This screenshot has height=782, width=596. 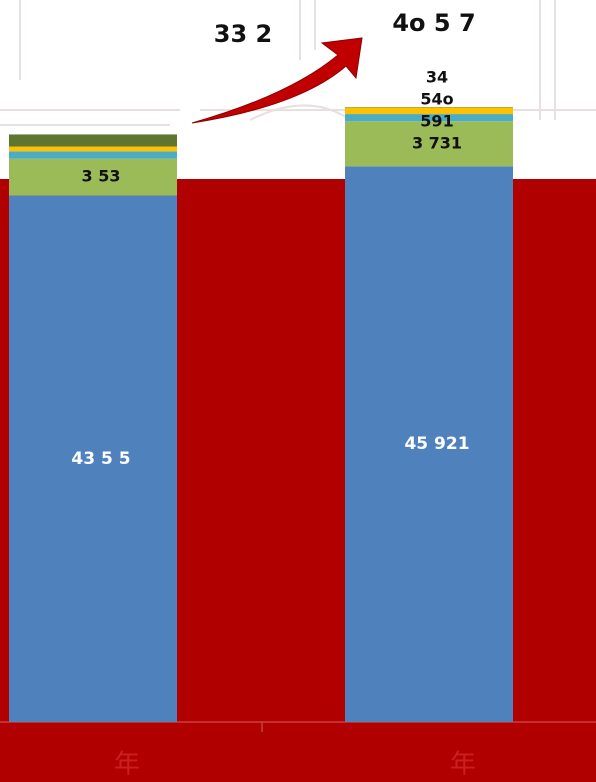 What do you see at coordinates (433, 23) in the screenshot?
I see `total-annotation: 4o 5 7` at bounding box center [433, 23].